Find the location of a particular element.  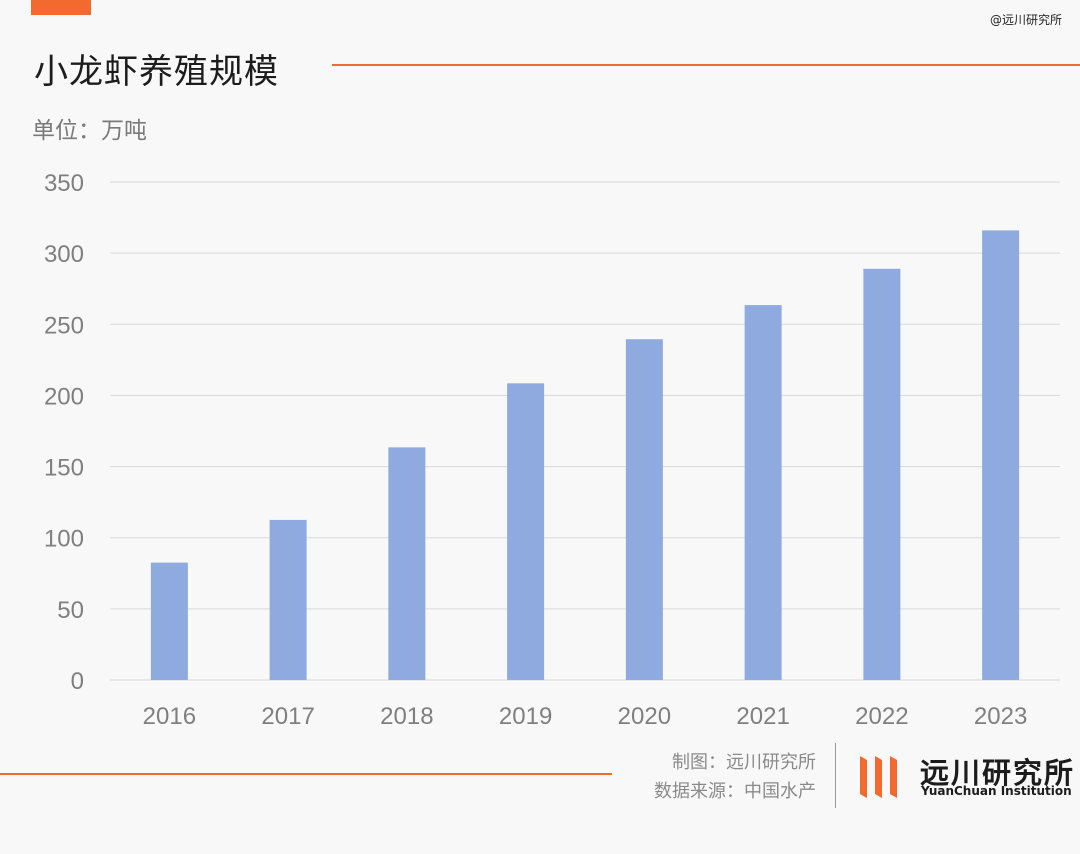

logo-mark-icon is located at coordinates (878, 777).